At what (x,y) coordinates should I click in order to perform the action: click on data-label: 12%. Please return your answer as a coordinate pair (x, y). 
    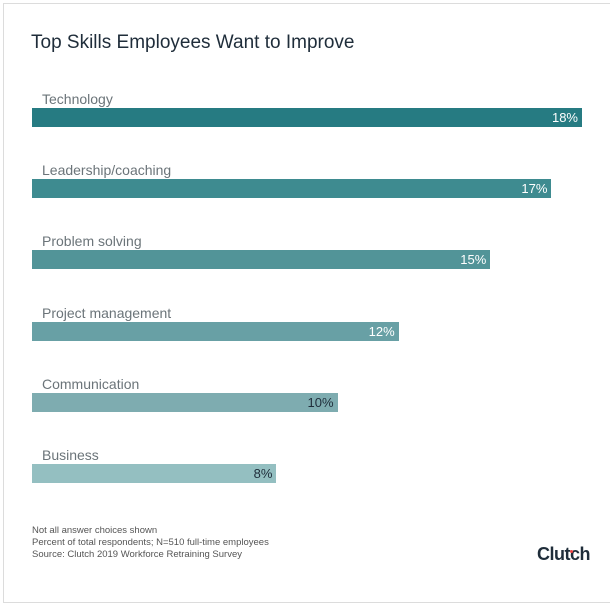
    Looking at the image, I should click on (381, 331).